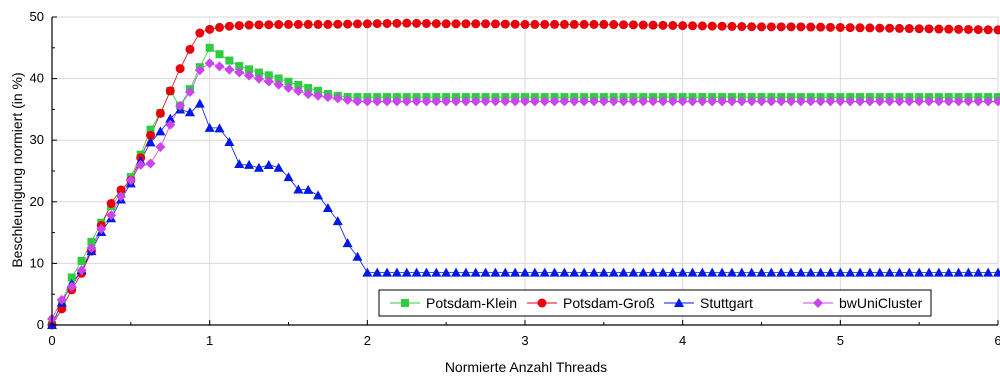 This screenshot has height=378, width=1000. I want to click on y-tick-label: 0, so click(40, 324).